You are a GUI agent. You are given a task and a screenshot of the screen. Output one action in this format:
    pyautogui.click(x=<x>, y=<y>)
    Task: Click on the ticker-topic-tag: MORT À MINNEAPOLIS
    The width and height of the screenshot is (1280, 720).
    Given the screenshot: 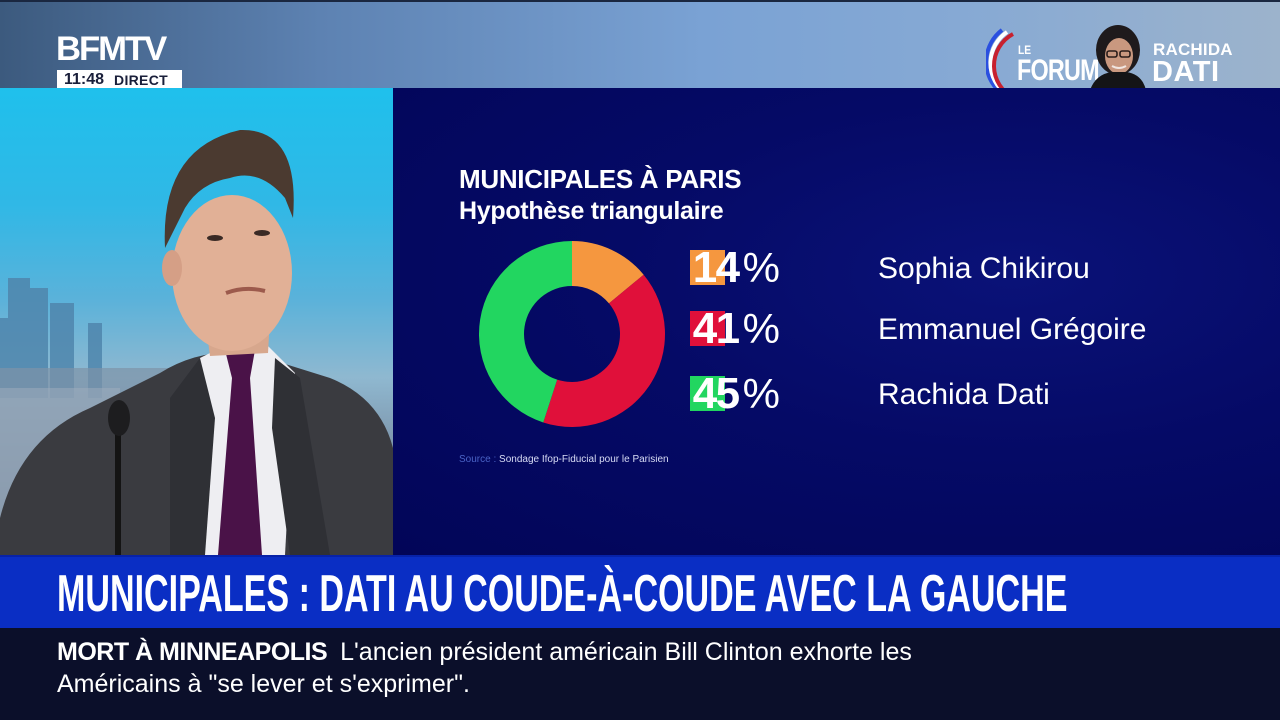 What is the action you would take?
    pyautogui.click(x=192, y=652)
    